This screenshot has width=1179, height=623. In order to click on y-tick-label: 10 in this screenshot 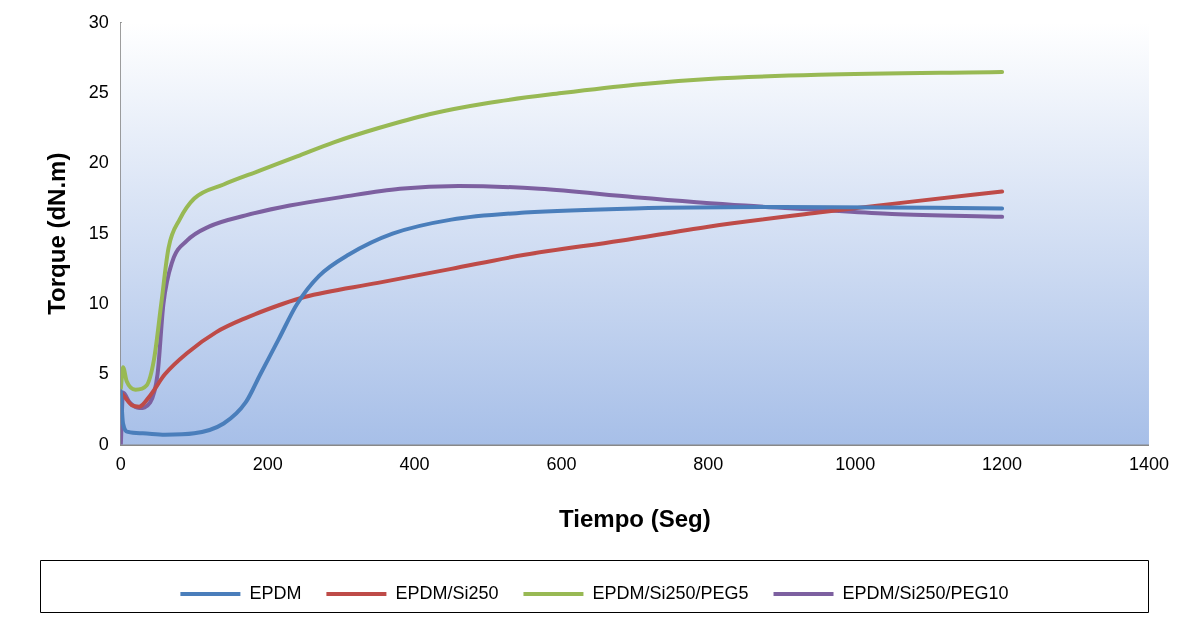, I will do `click(98, 302)`.